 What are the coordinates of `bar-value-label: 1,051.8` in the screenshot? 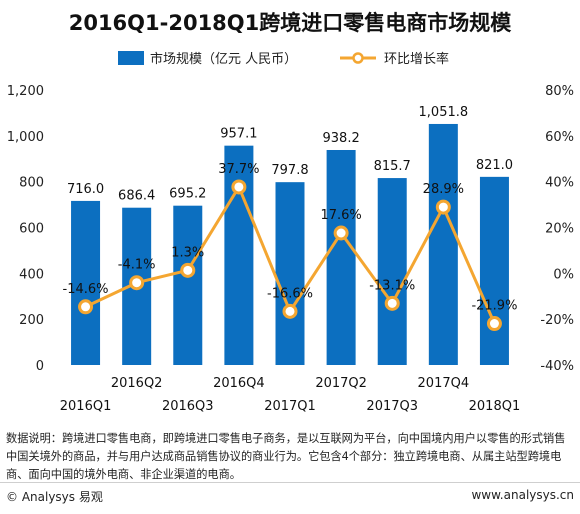 It's located at (444, 112).